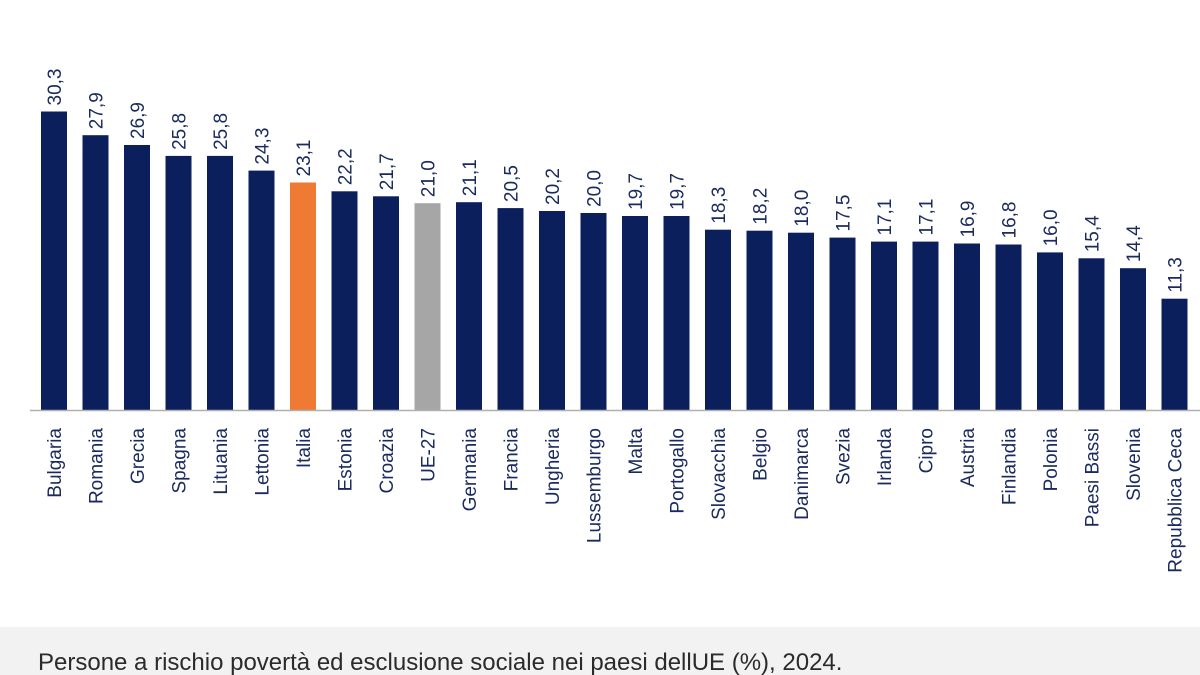  Describe the element at coordinates (346, 460) in the screenshot. I see `category-label-estonia: Estonia` at that location.